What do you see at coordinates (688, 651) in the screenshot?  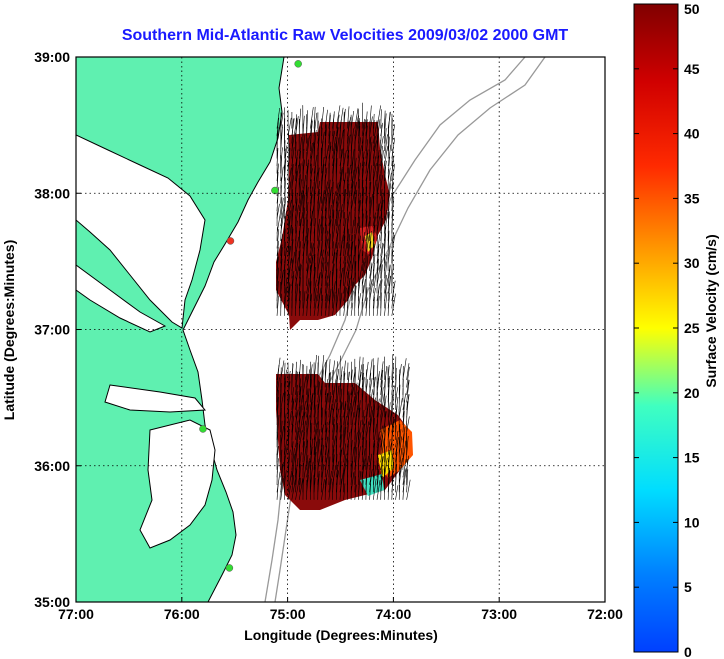 I see `colorbar-tick-label: 0` at bounding box center [688, 651].